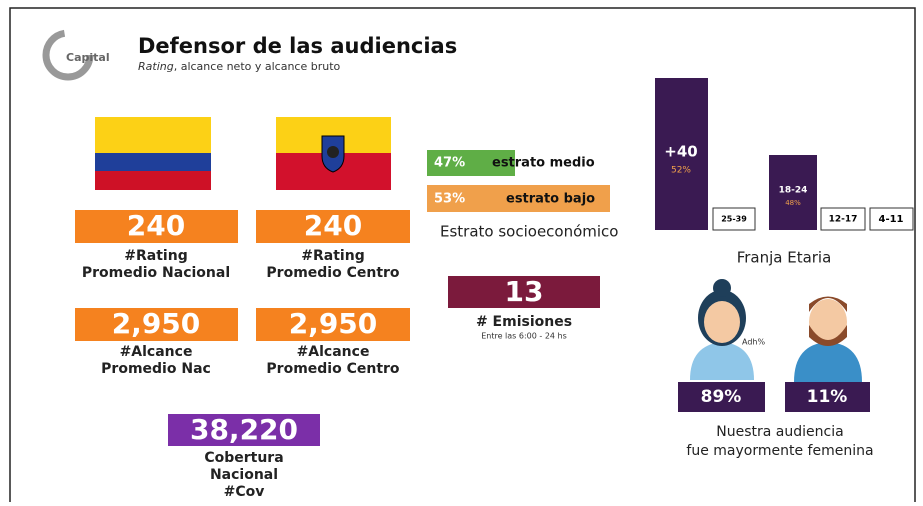  Describe the element at coordinates (257, 66) in the screenshot. I see `subtitle-rest: , alcance neto y alcance bruto` at that location.